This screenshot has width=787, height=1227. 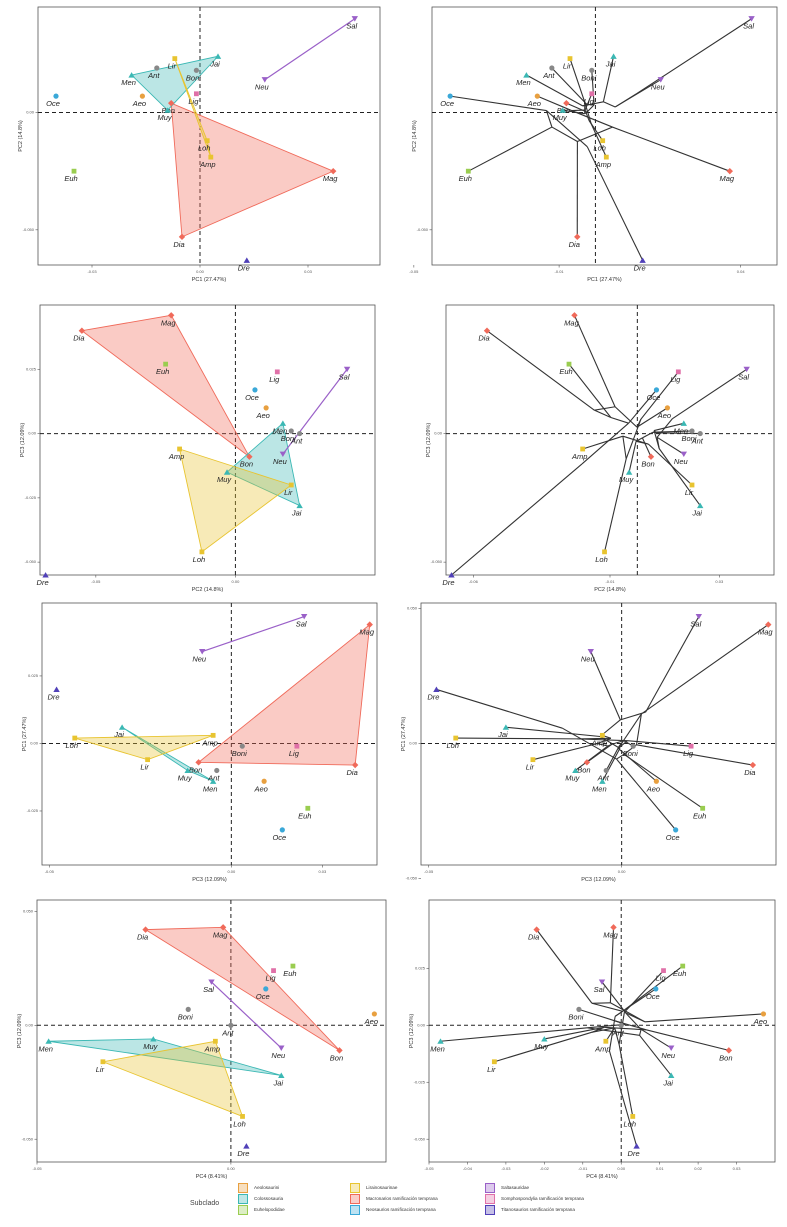 I want to click on point-marker-muy, so click(x=153, y=1039).